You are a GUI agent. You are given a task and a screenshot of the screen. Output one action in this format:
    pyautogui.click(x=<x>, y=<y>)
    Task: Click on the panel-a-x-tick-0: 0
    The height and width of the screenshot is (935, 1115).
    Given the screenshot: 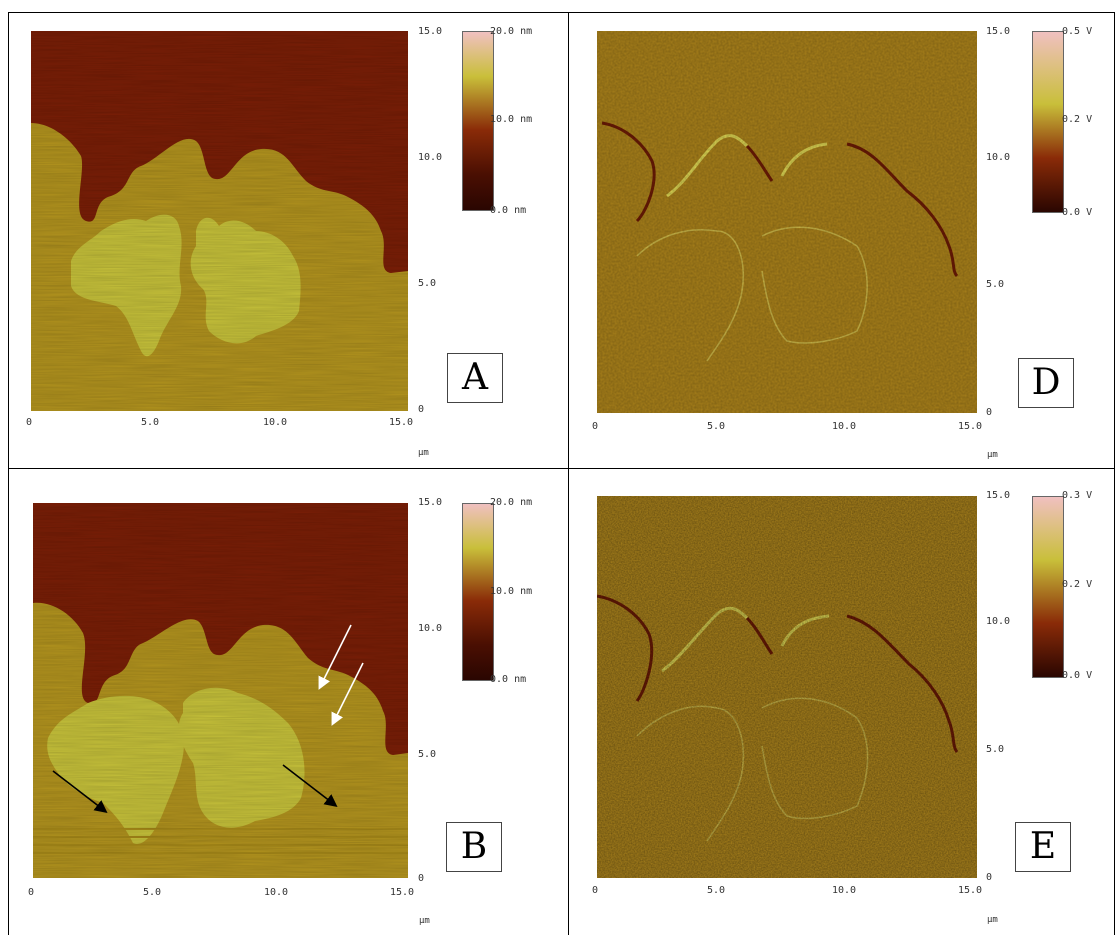 What is the action you would take?
    pyautogui.click(x=29, y=422)
    